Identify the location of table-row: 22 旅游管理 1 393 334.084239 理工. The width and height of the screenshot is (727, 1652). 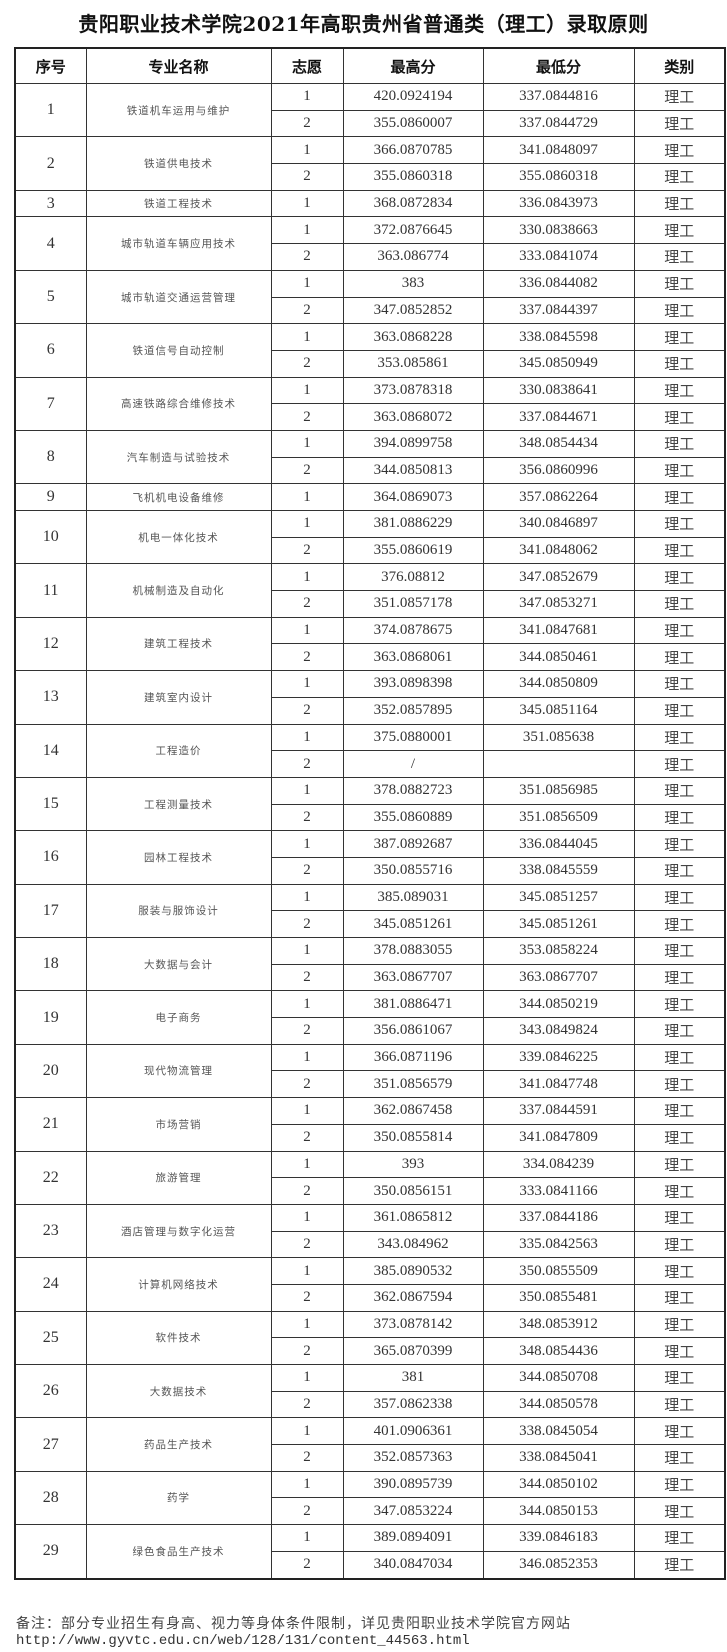
(370, 1177).